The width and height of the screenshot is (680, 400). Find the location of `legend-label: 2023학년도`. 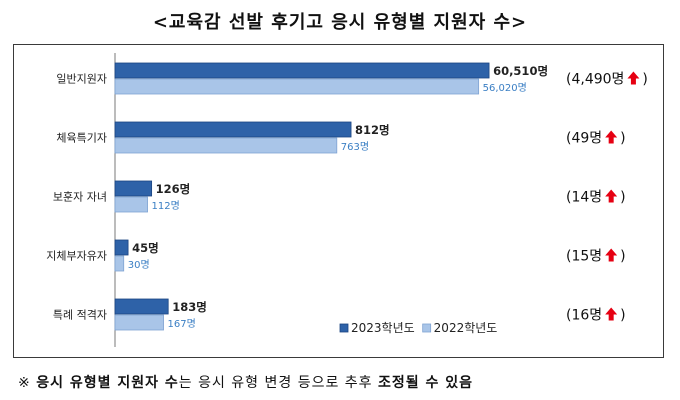

legend-label: 2023학년도 is located at coordinates (383, 328).